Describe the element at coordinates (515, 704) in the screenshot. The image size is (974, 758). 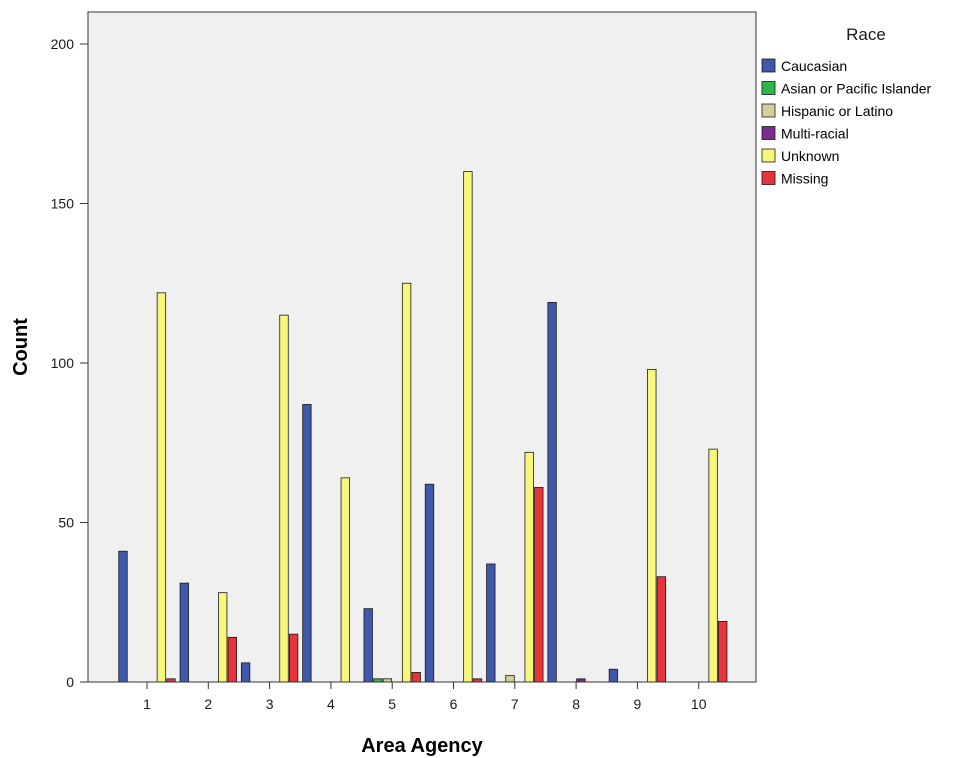
I see `x-tick-label: 7` at that location.